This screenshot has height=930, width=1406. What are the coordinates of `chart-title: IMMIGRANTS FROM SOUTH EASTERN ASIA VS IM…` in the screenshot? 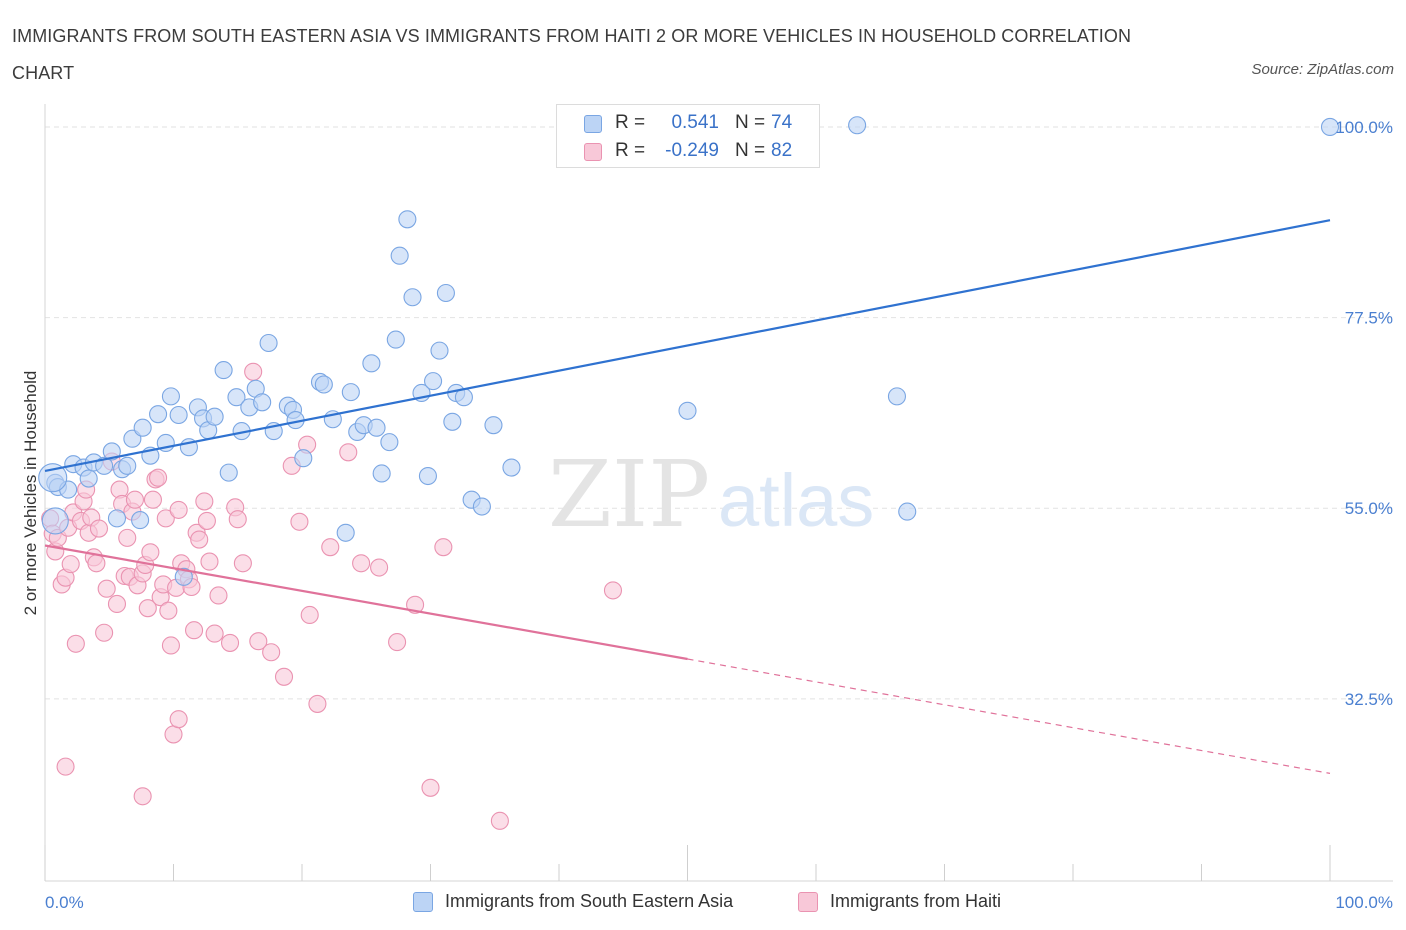 It's located at (572, 54).